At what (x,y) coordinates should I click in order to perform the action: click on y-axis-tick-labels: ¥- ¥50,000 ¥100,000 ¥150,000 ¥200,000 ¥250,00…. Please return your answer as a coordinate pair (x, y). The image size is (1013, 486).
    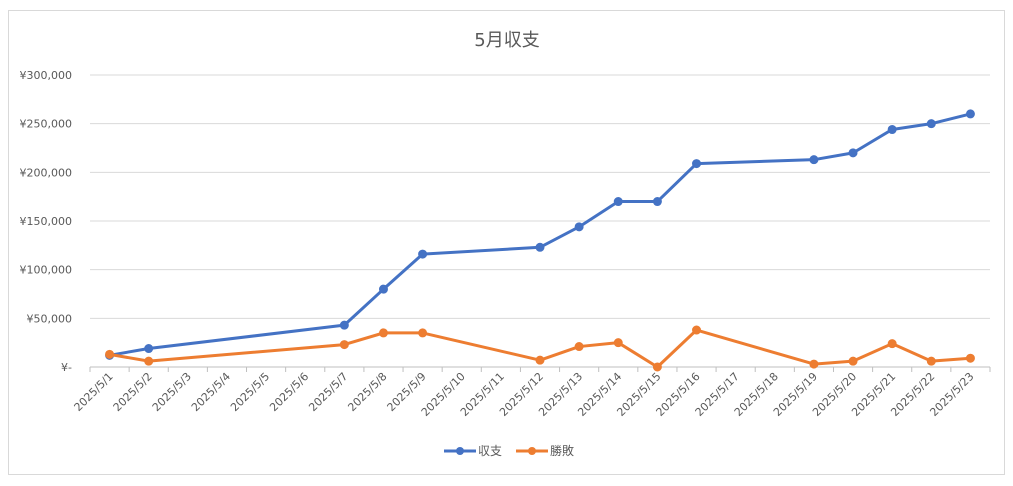
    Looking at the image, I should click on (46, 221).